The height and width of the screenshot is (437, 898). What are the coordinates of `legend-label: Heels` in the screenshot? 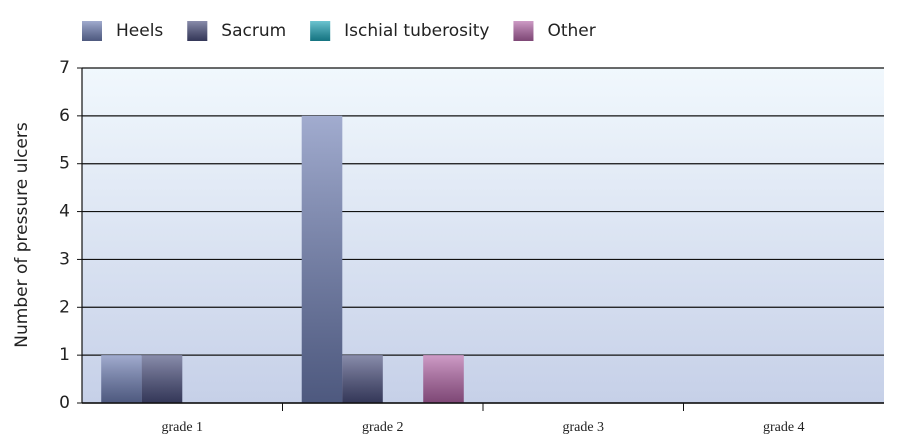 It's located at (139, 31).